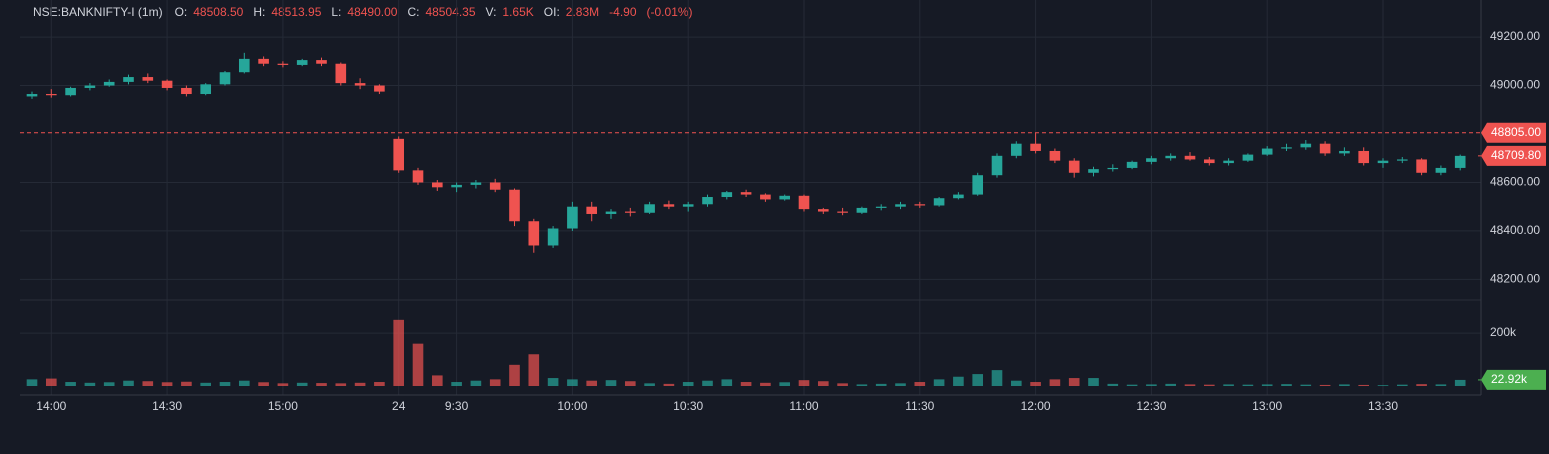 Image resolution: width=1549 pixels, height=454 pixels. What do you see at coordinates (336, 12) in the screenshot?
I see `field-label: L:` at bounding box center [336, 12].